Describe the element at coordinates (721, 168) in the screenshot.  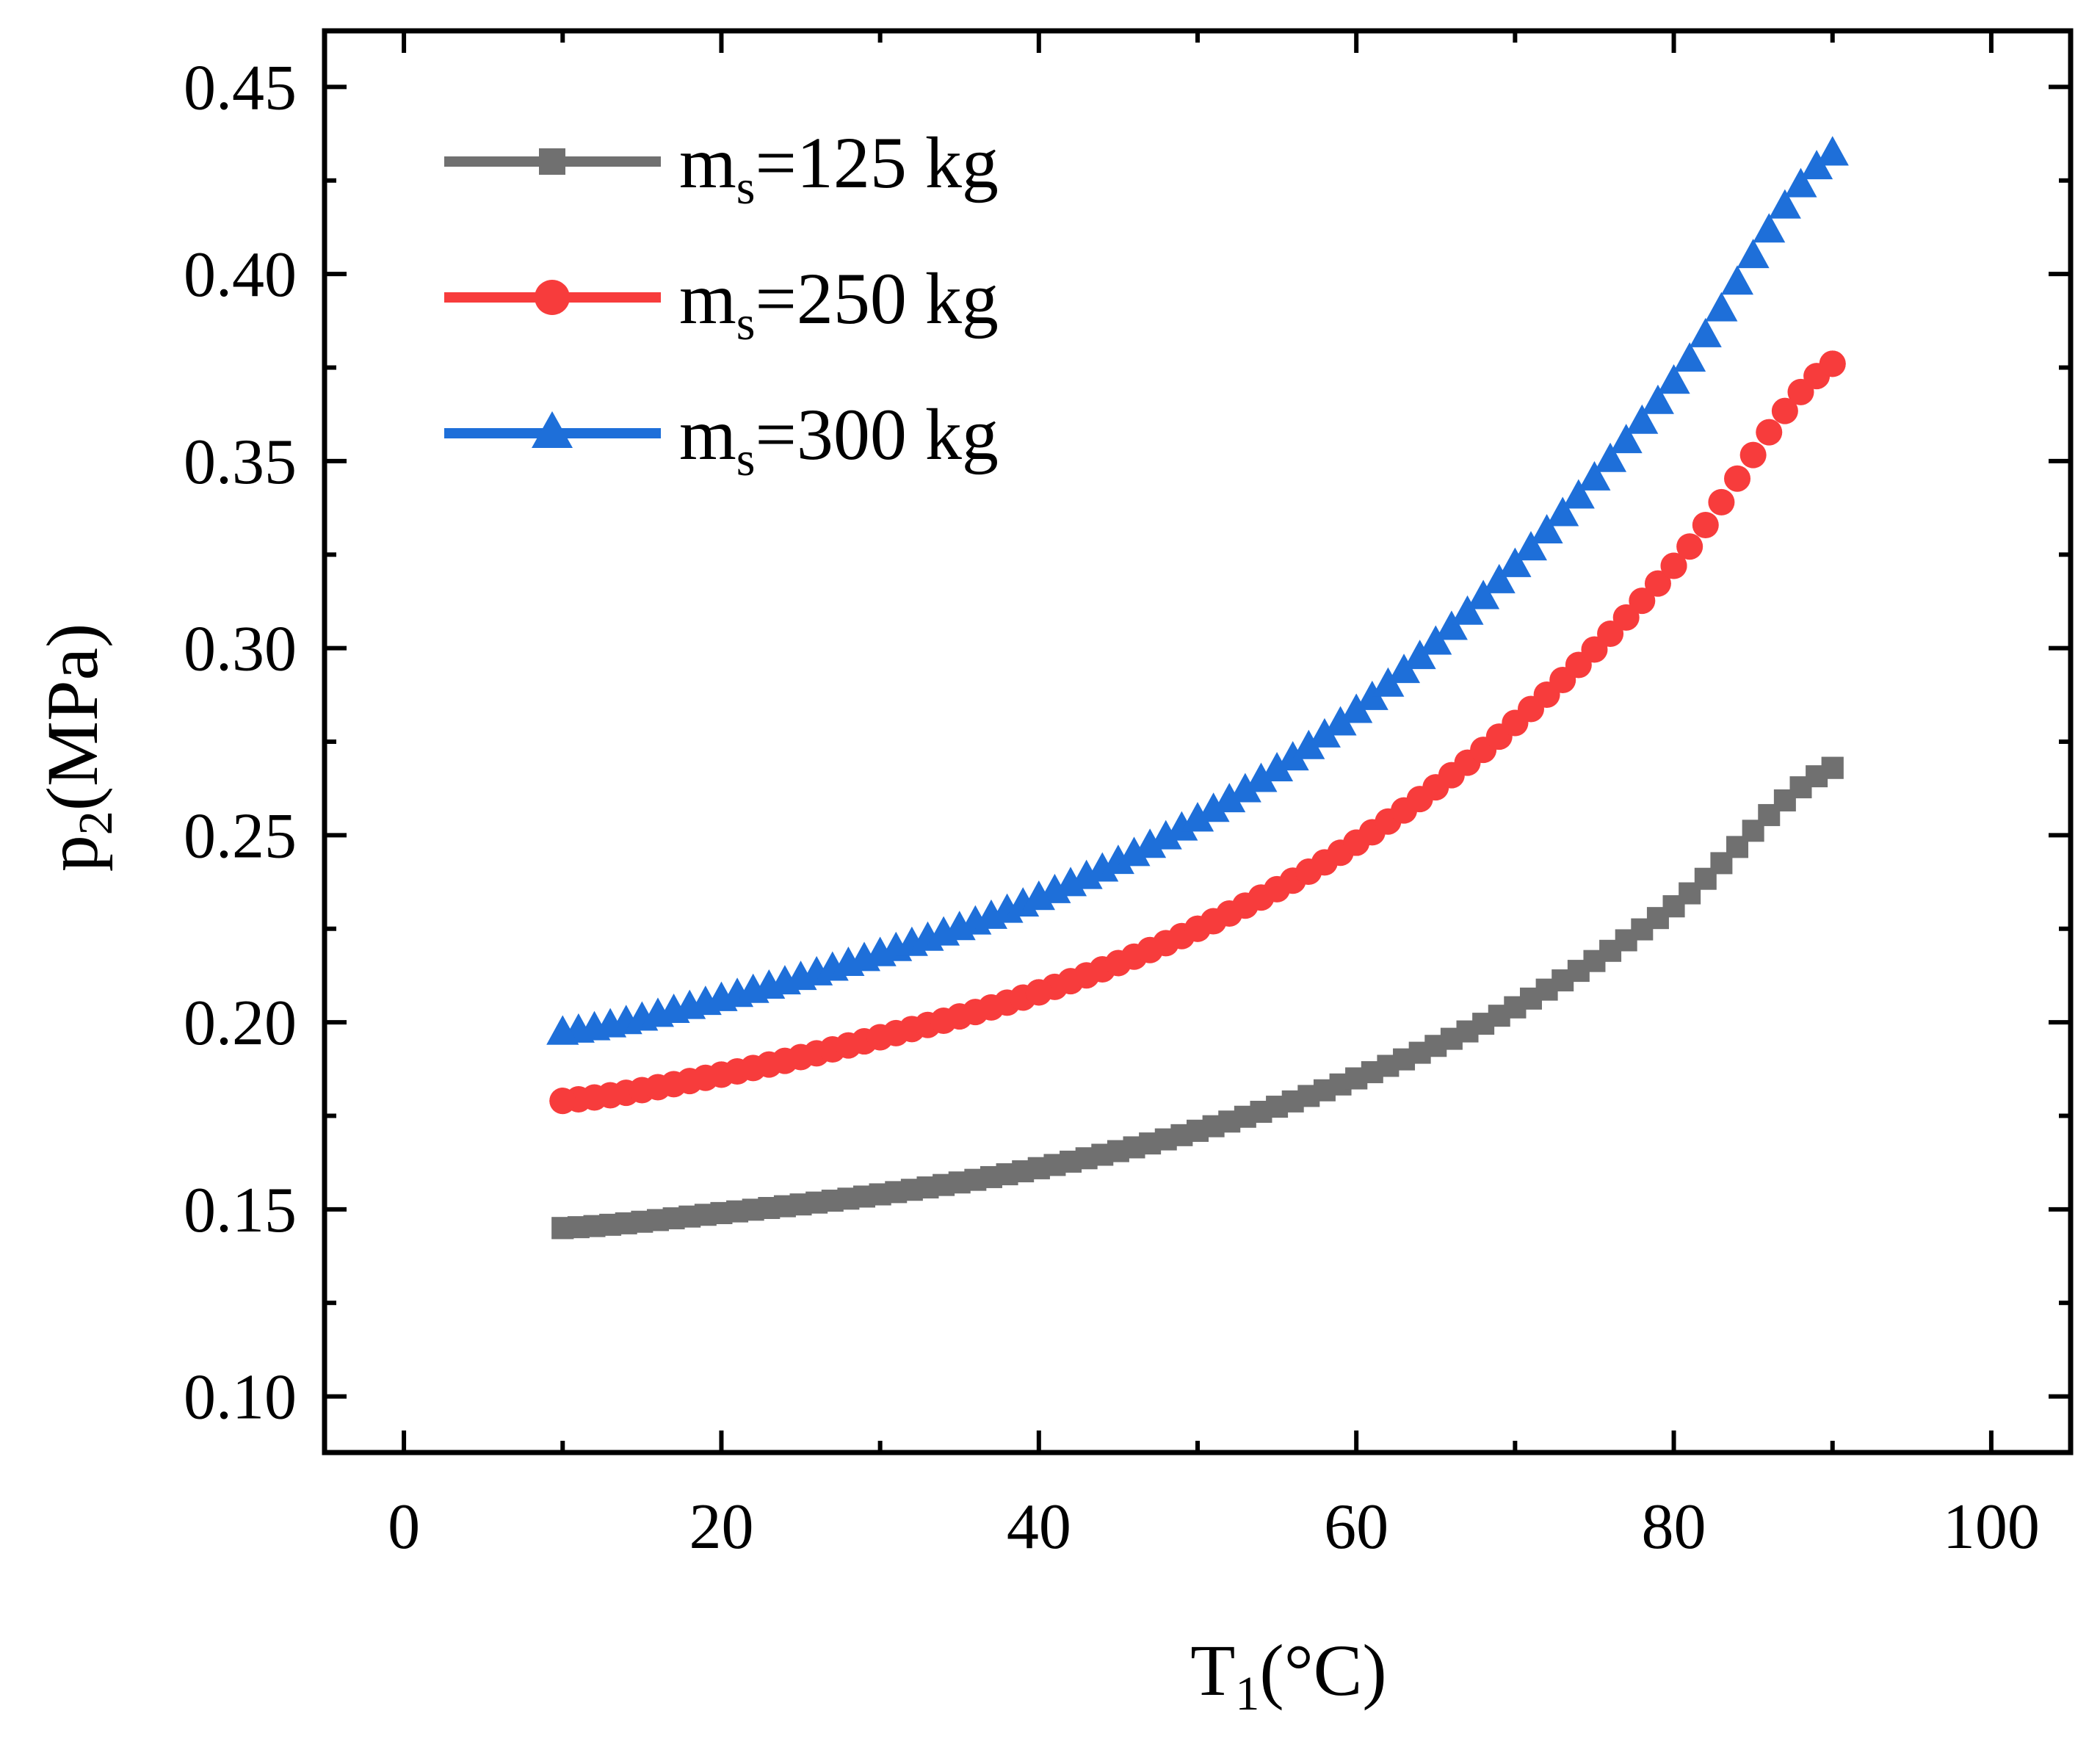
I see `legend-entry-0: ms=125 kg` at that location.